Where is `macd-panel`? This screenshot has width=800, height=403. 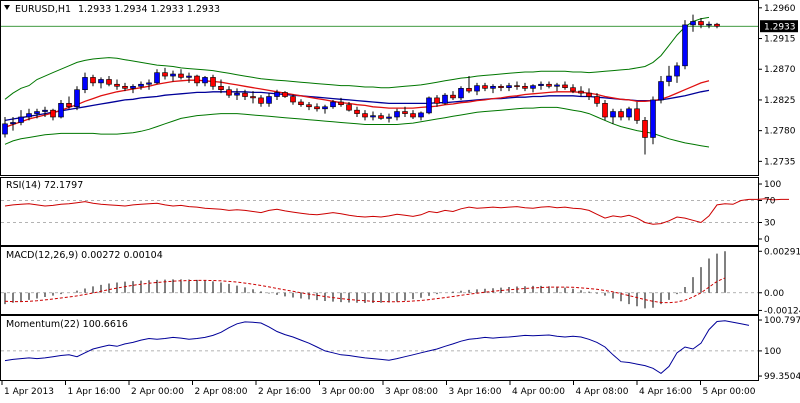 macd-panel is located at coordinates (379, 280).